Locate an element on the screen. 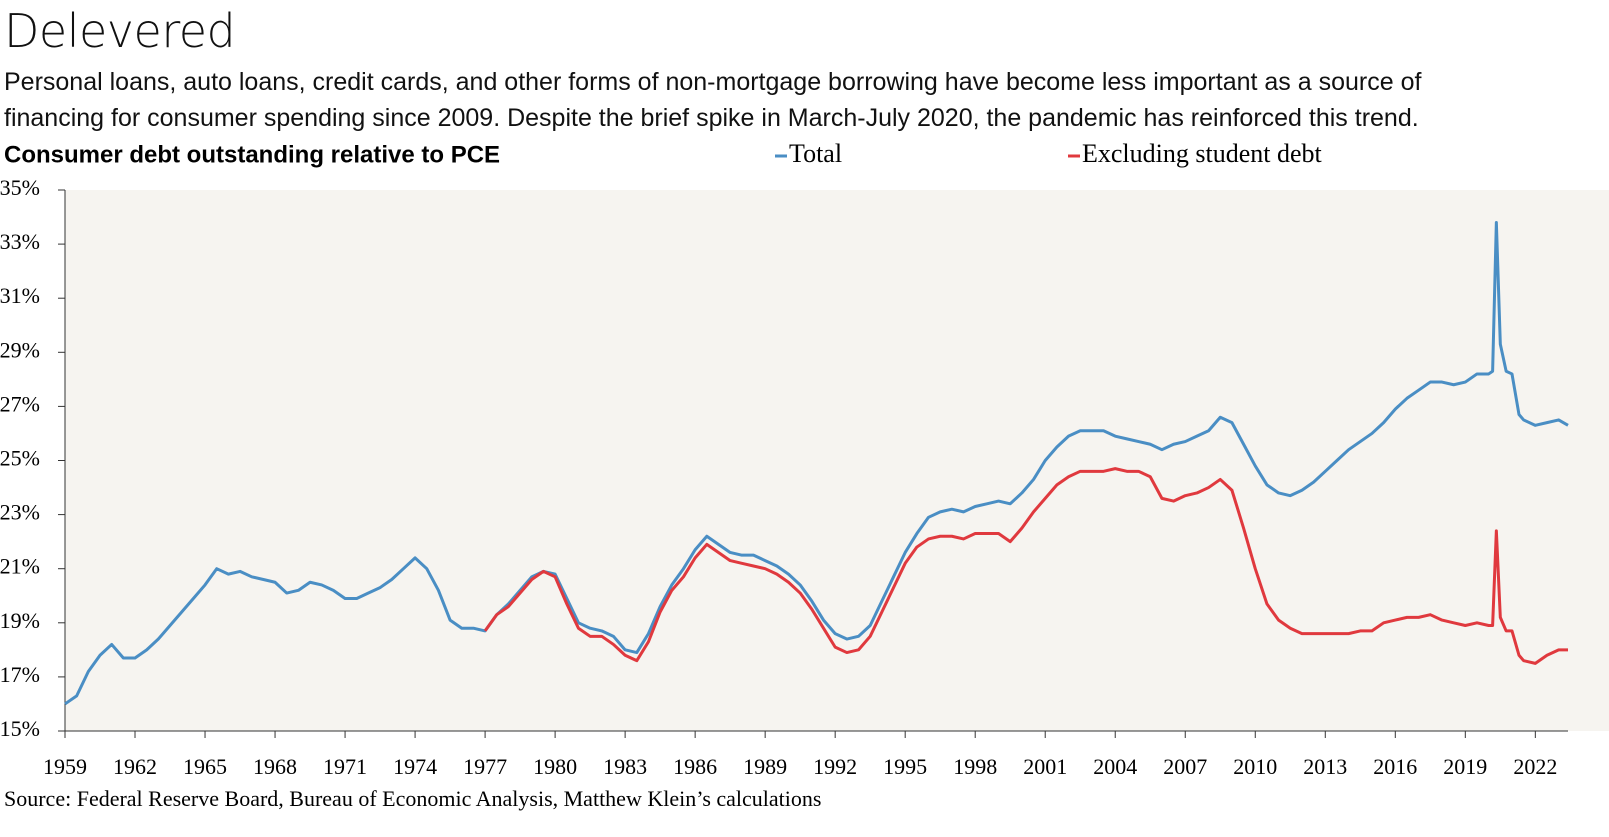 This screenshot has height=837, width=1609. x-tick-label: 1998 is located at coordinates (975, 766).